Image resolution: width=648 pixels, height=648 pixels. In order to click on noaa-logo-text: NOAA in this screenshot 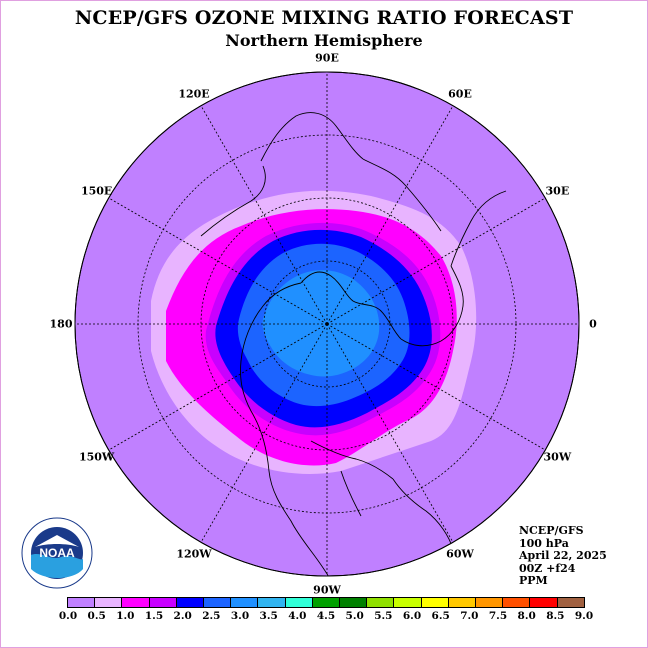, I will do `click(57, 553)`.